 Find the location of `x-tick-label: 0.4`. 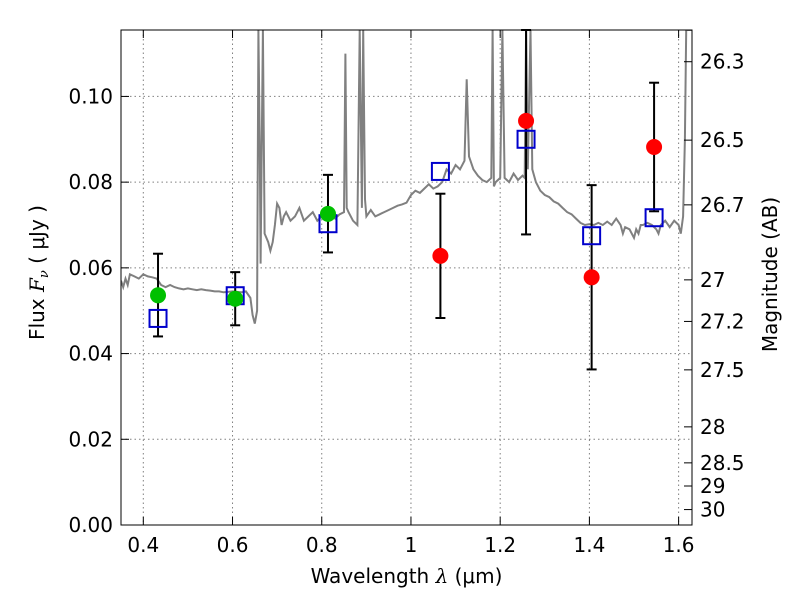

x-tick-label: 0.4 is located at coordinates (143, 545).